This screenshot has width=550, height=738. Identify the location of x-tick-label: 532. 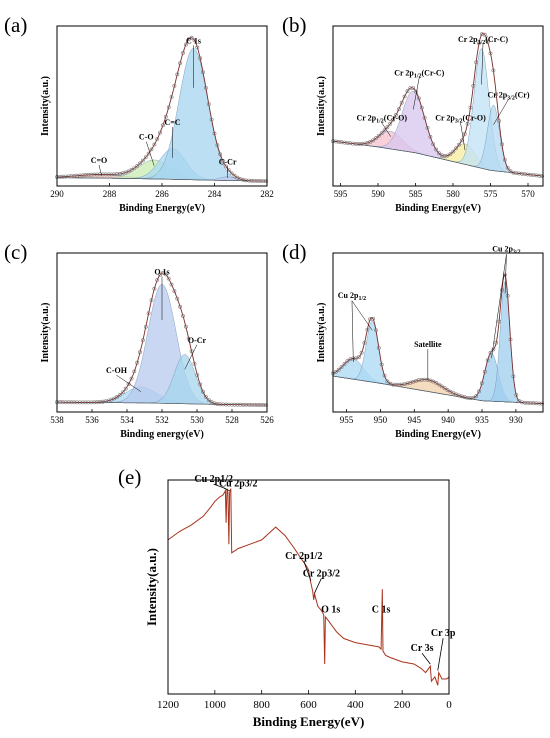
(162, 420).